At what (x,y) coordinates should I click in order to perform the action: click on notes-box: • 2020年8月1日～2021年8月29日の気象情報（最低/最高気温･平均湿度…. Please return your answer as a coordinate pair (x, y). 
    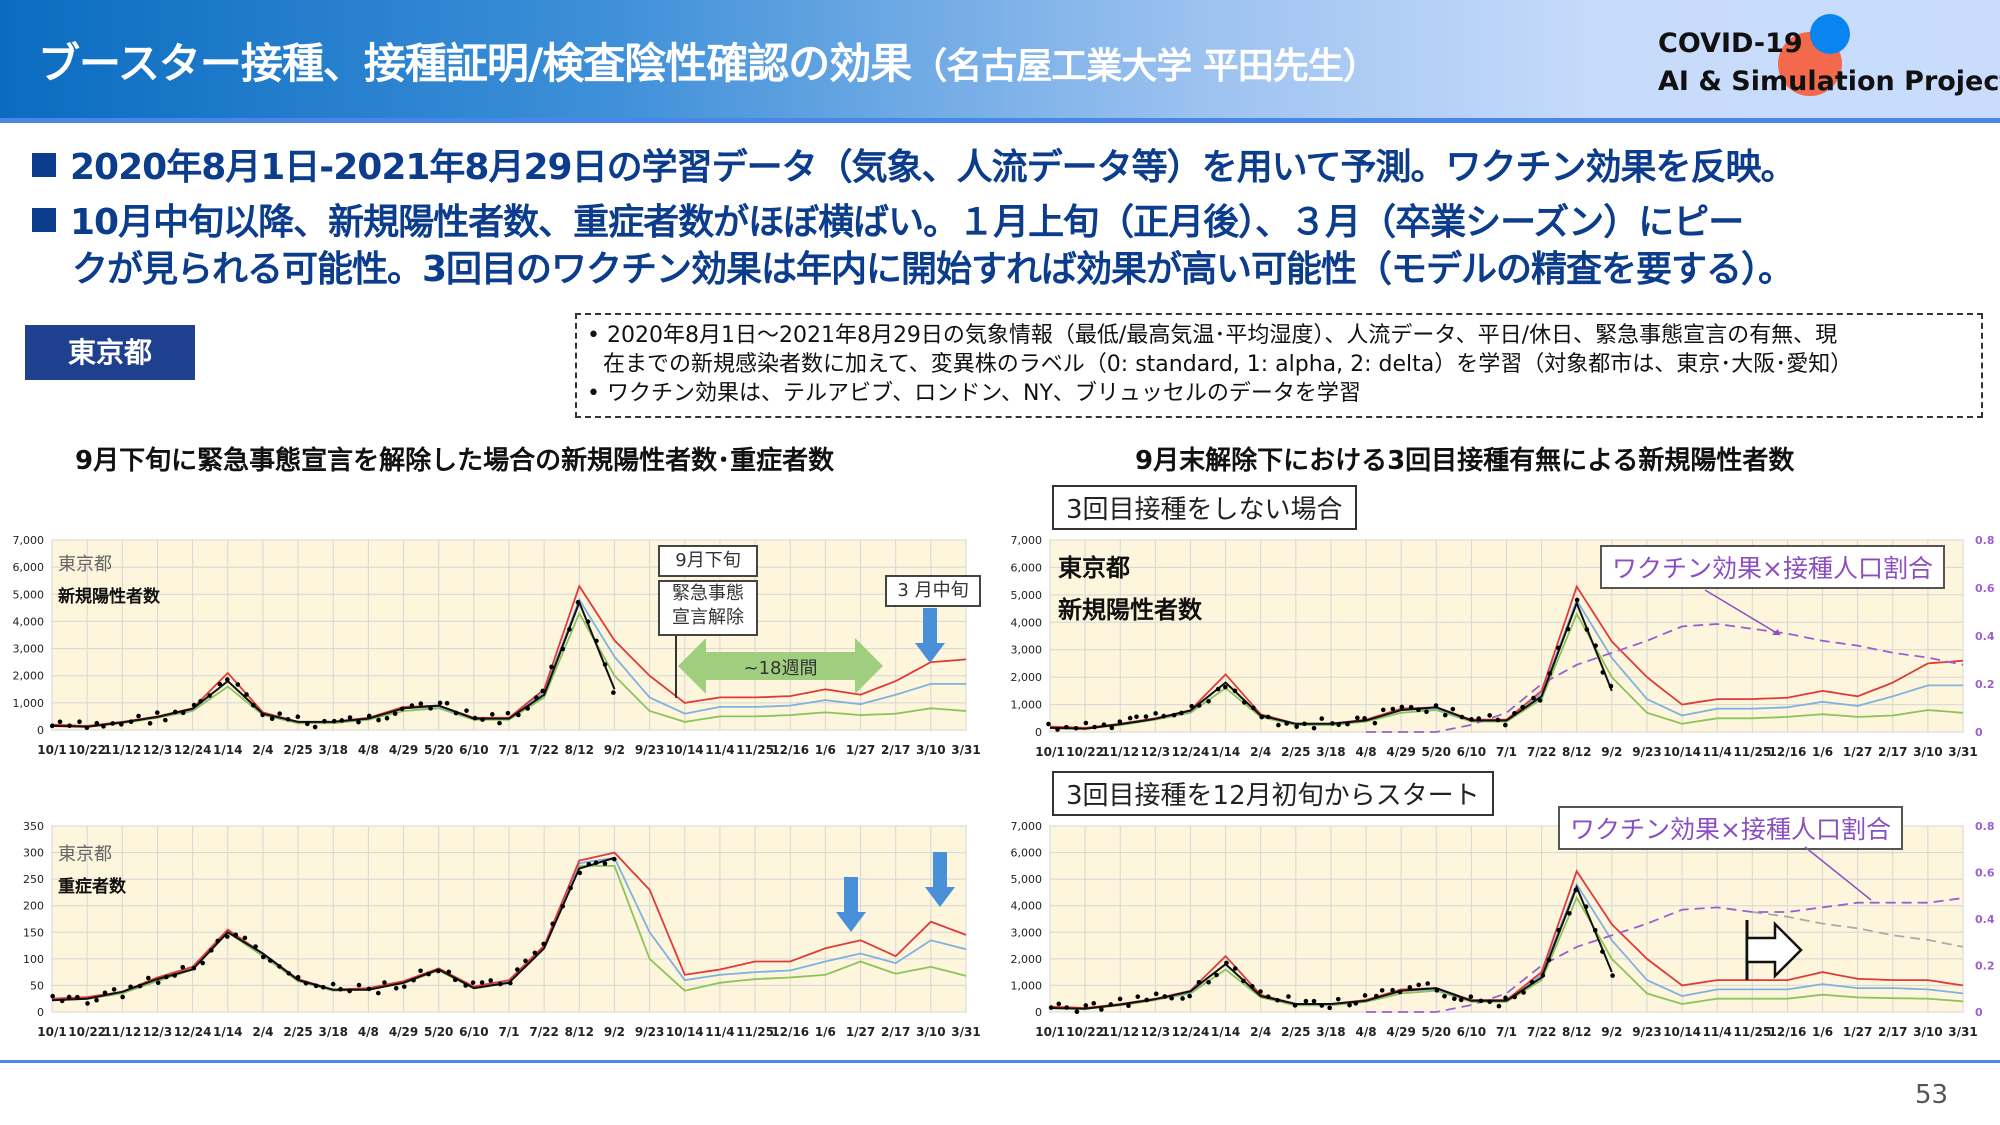
    Looking at the image, I should click on (1279, 365).